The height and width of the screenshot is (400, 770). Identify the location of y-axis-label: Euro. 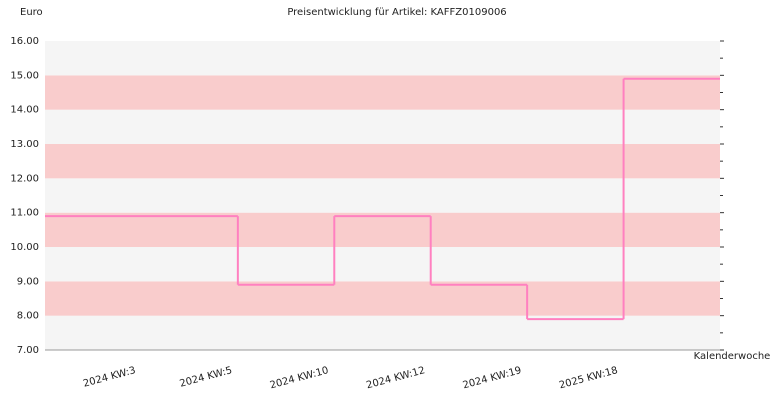
(31, 12).